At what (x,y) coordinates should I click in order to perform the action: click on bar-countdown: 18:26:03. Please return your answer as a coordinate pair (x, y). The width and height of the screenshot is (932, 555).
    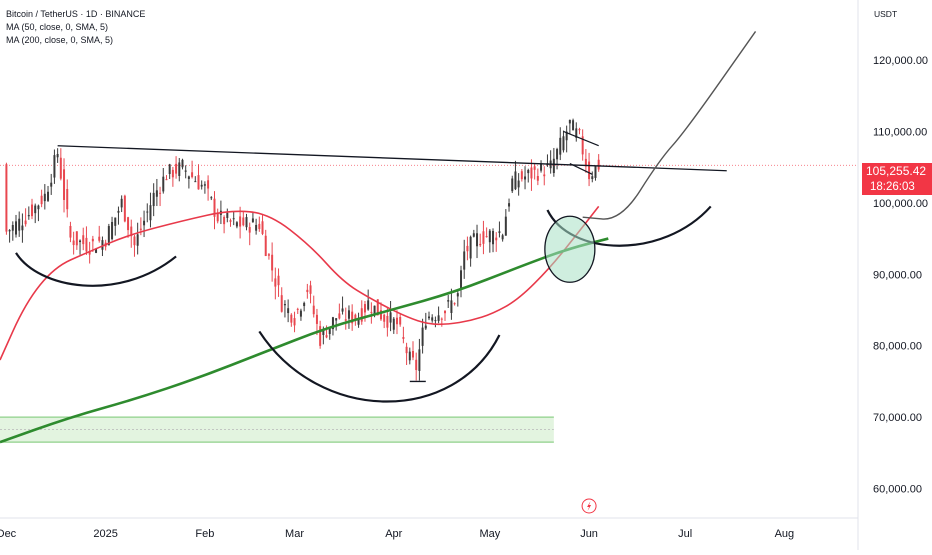
    Looking at the image, I should click on (897, 187).